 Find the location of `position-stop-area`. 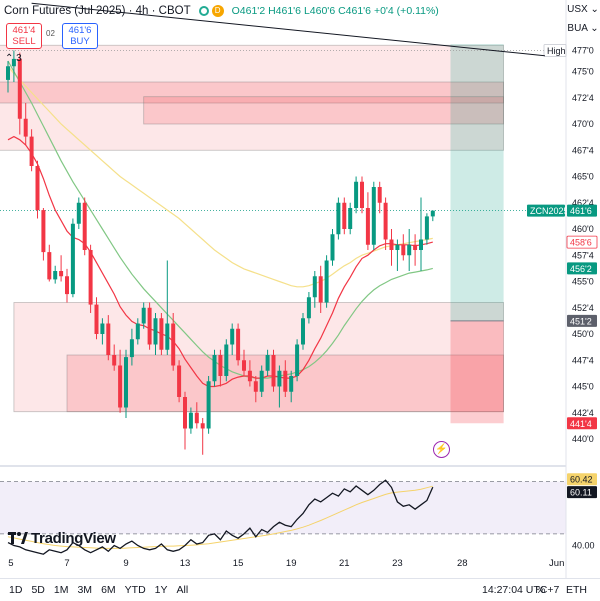

position-stop-area is located at coordinates (477, 372).